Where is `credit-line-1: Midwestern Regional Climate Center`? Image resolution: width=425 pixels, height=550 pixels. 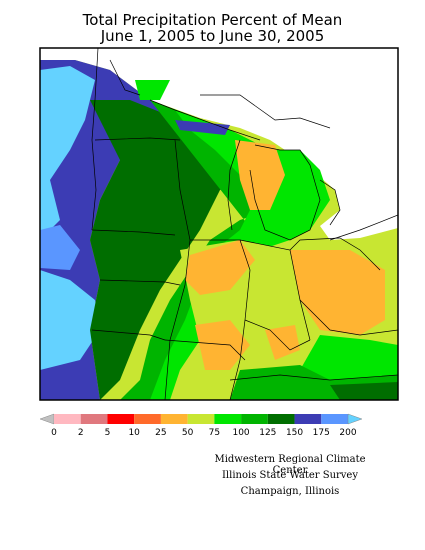
credit-line-1: Midwestern Regional Climate Center is located at coordinates (290, 465).